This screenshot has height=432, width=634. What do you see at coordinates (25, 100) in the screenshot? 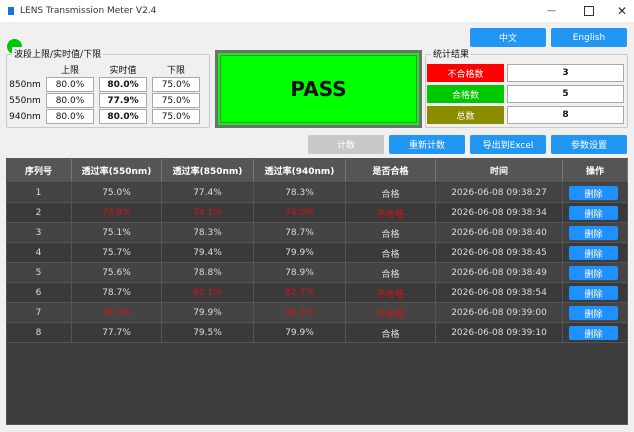
I see `band-label: 550nm` at bounding box center [25, 100].